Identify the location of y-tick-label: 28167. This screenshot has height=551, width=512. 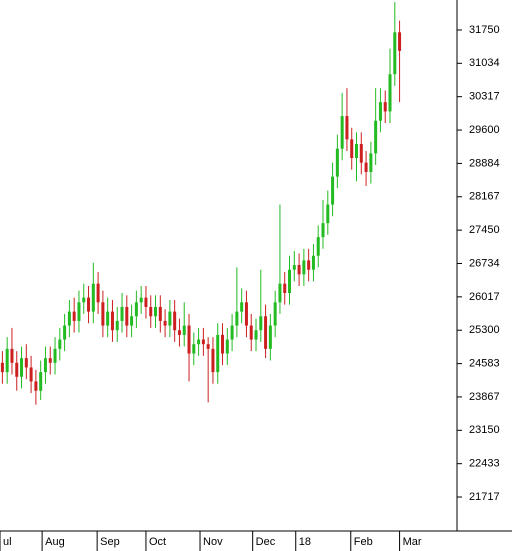
(484, 197).